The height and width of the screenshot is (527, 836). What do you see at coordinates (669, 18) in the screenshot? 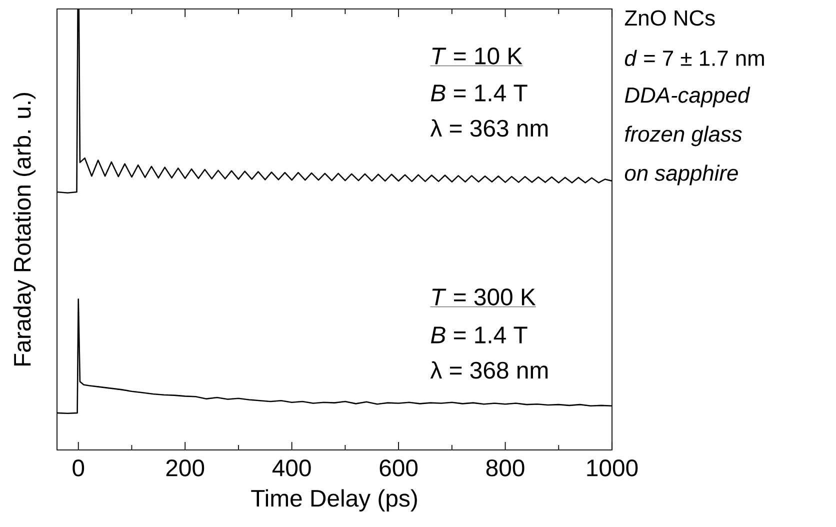
I see `text: ZnO NCs` at bounding box center [669, 18].